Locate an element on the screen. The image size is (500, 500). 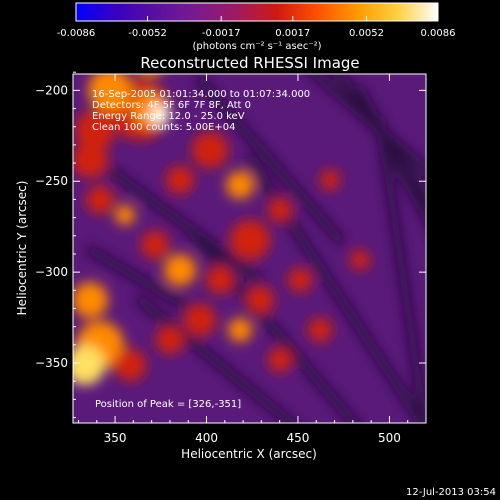
annotation-line: Clean 100 counts: 5.00E+04 is located at coordinates (163, 127).